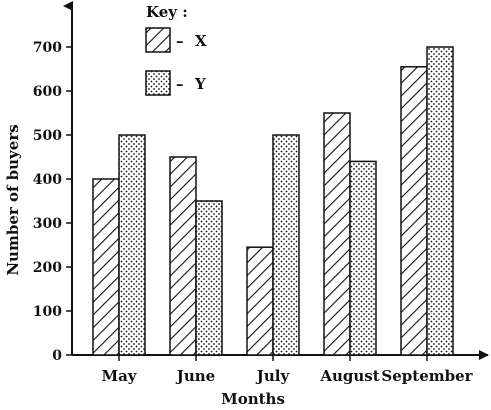  I want to click on x-tick-label: July, so click(273, 376).